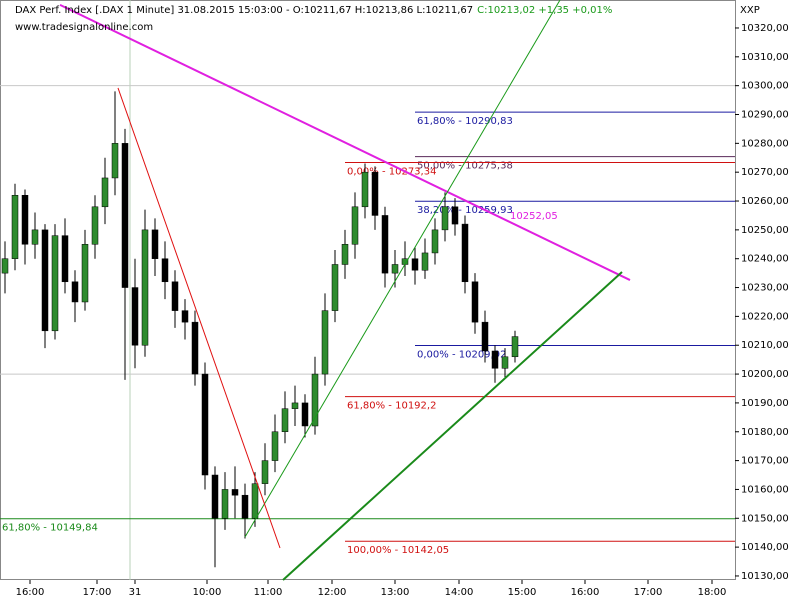 Image resolution: width=800 pixels, height=600 pixels. Describe the element at coordinates (459, 592) in the screenshot. I see `x-tick-label: 14:00` at that location.